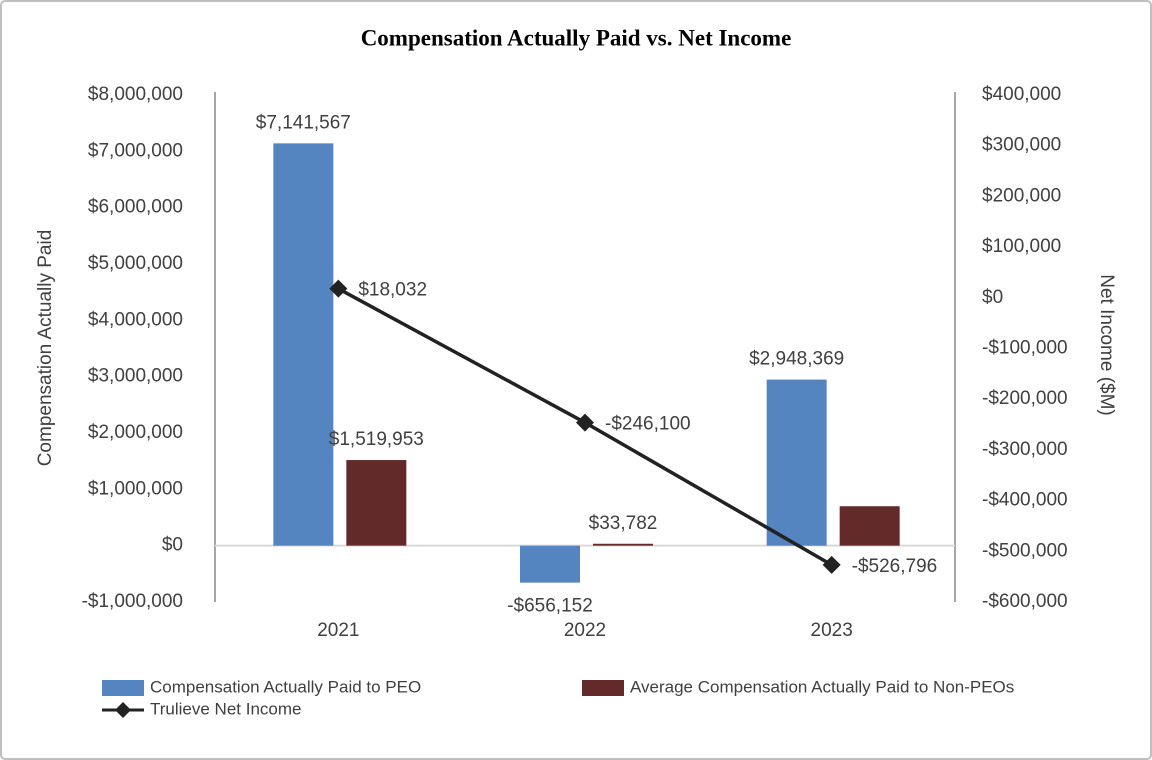 Image resolution: width=1152 pixels, height=760 pixels. I want to click on y-tick-label: $6,000,000, so click(135, 207).